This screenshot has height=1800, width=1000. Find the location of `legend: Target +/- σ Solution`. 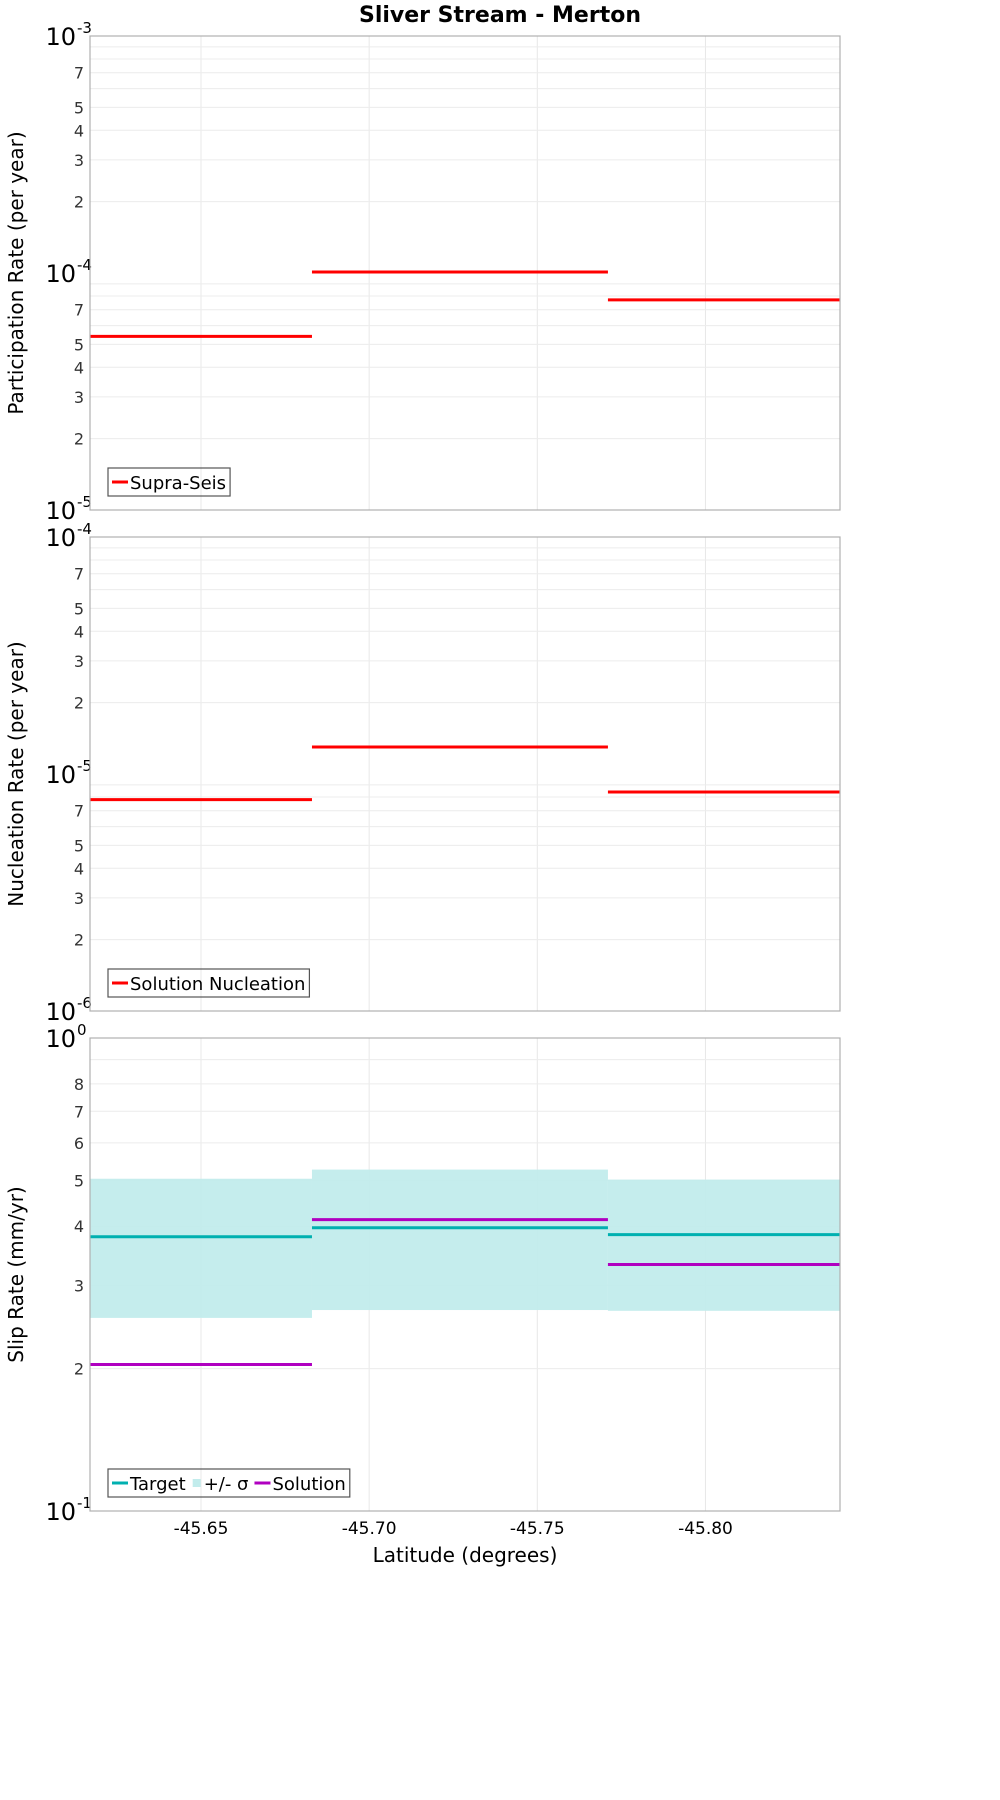

legend: Target +/- σ Solution is located at coordinates (229, 1483).